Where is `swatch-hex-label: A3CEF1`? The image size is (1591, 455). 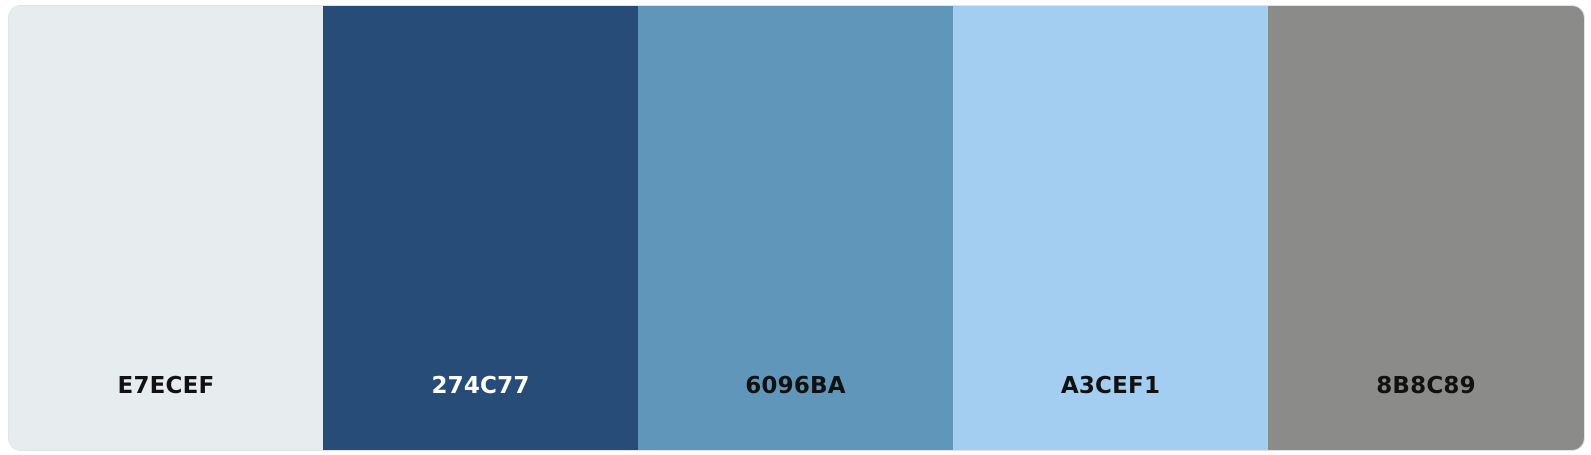
swatch-hex-label: A3CEF1 is located at coordinates (1110, 386).